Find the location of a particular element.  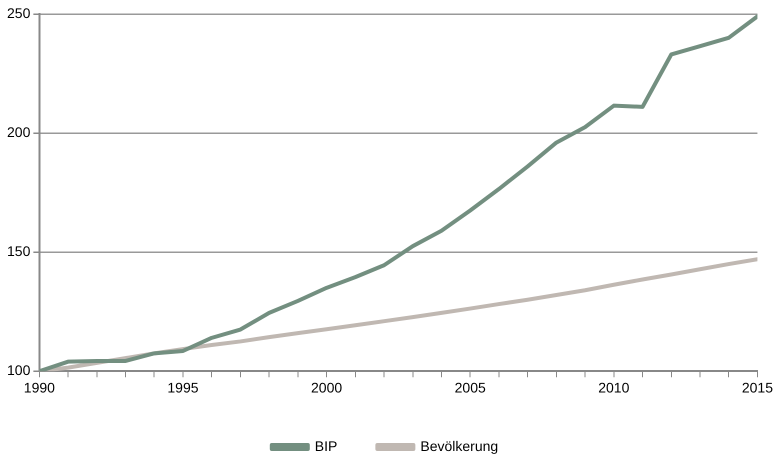

legend-label: Bevölkerung is located at coordinates (459, 446).